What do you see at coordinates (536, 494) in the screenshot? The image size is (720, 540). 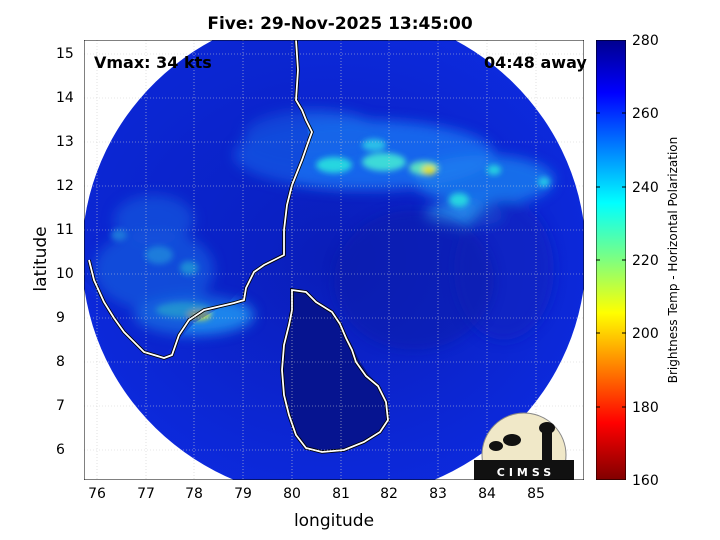 I see `x-tick: 85` at bounding box center [536, 494].